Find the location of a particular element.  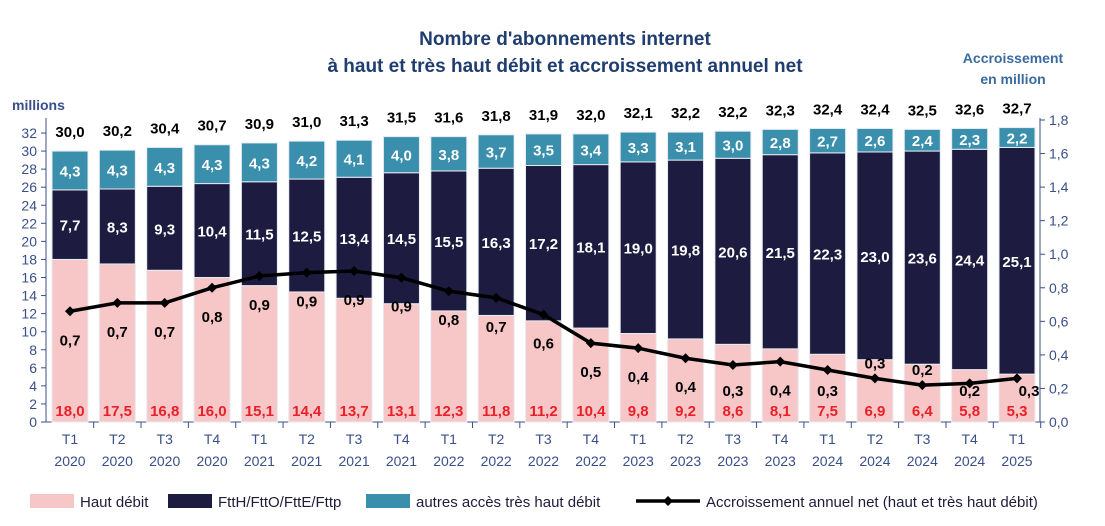

bar-value-label: 2,8 is located at coordinates (780, 143).